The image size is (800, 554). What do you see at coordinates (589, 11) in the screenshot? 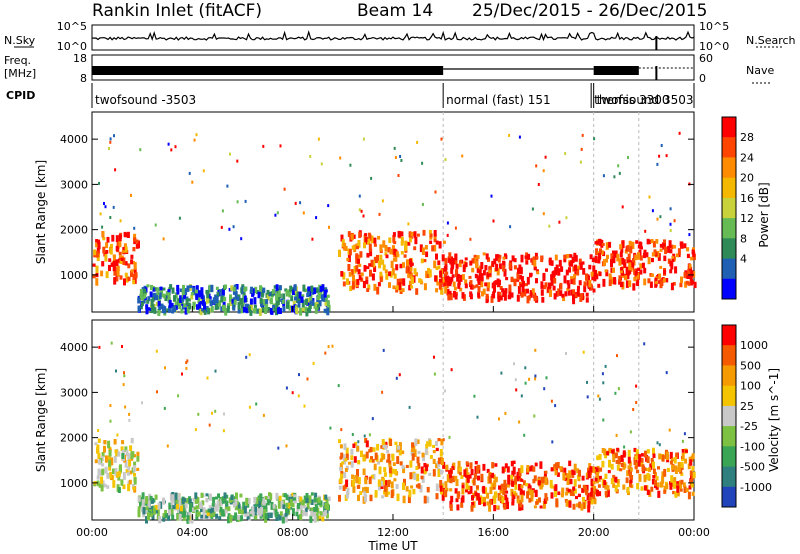
I see `date-range: 25/Dec/2015 - 26/Dec/2015` at bounding box center [589, 11].